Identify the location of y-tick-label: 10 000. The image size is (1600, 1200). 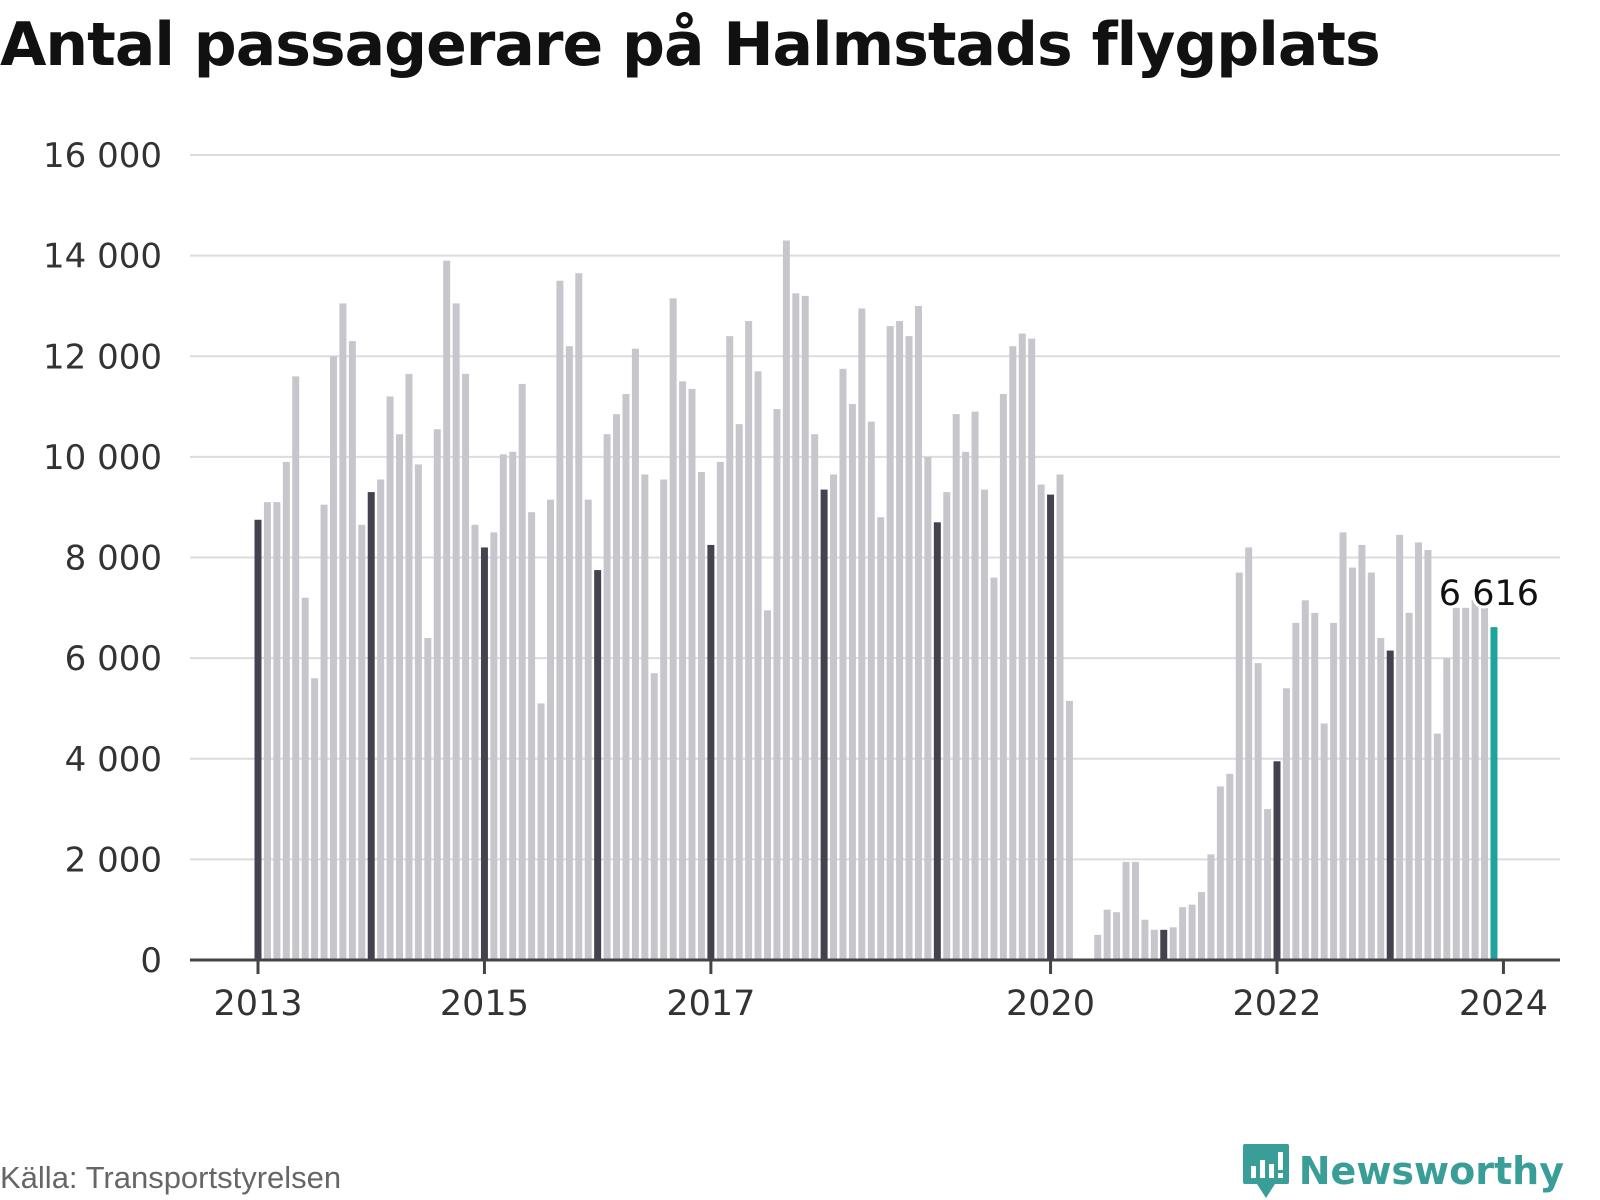
(102, 458).